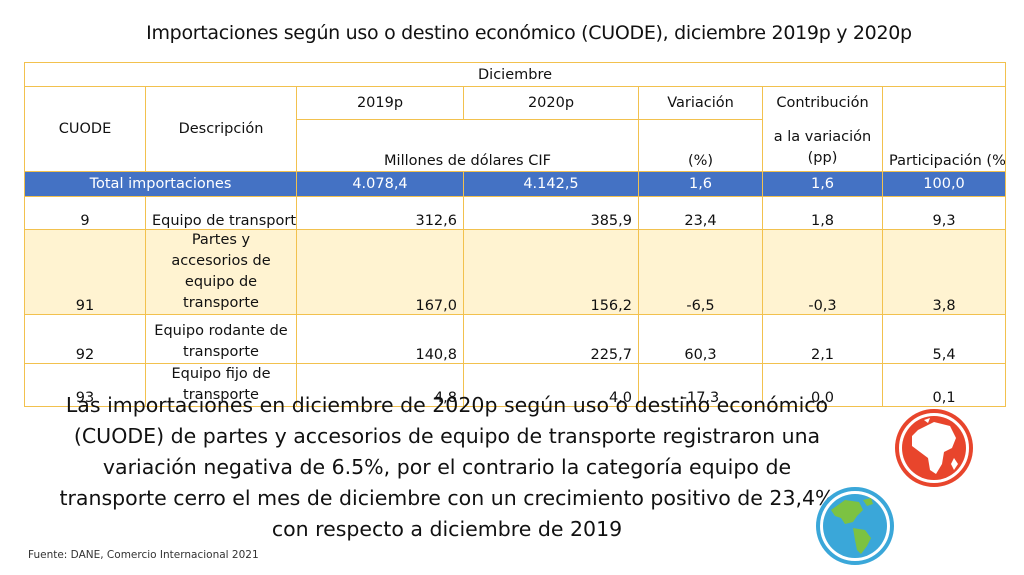 The image size is (1024, 575). What do you see at coordinates (551, 184) in the screenshot?
I see `total-2020: 4.142,5` at bounding box center [551, 184].